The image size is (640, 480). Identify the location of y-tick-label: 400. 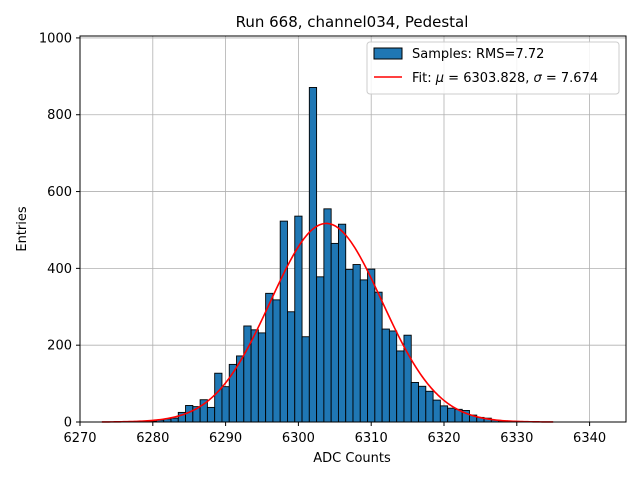
(59, 269).